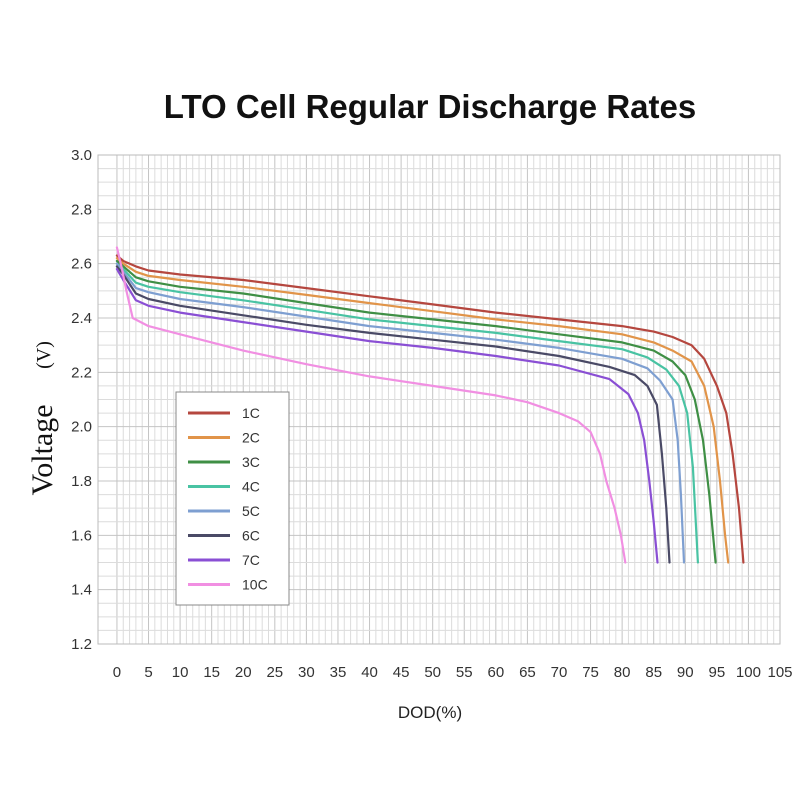  I want to click on legend: 1C 2C 3C 4C 5C 6C 7C 10C, so click(232, 498).